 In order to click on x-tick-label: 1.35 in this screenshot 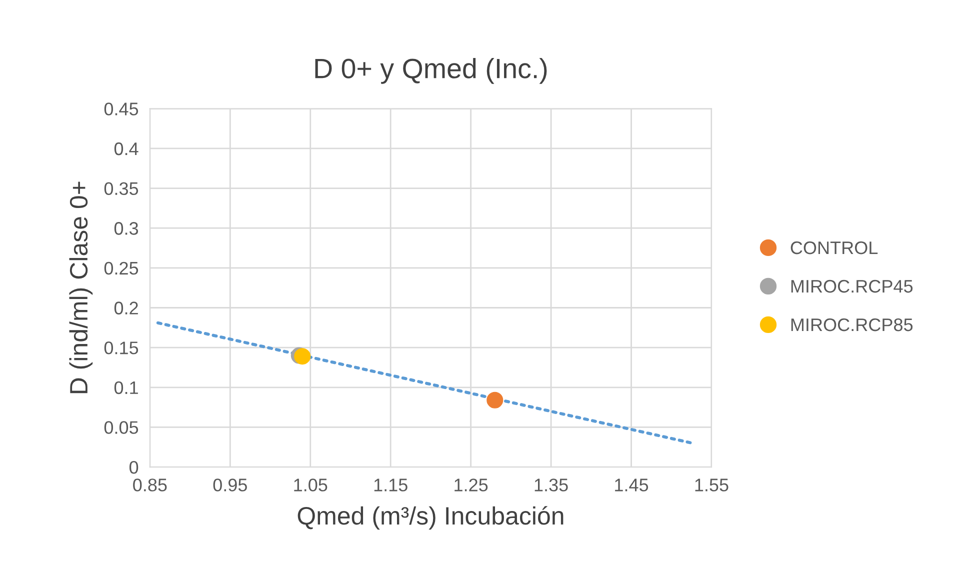, I will do `click(551, 485)`.